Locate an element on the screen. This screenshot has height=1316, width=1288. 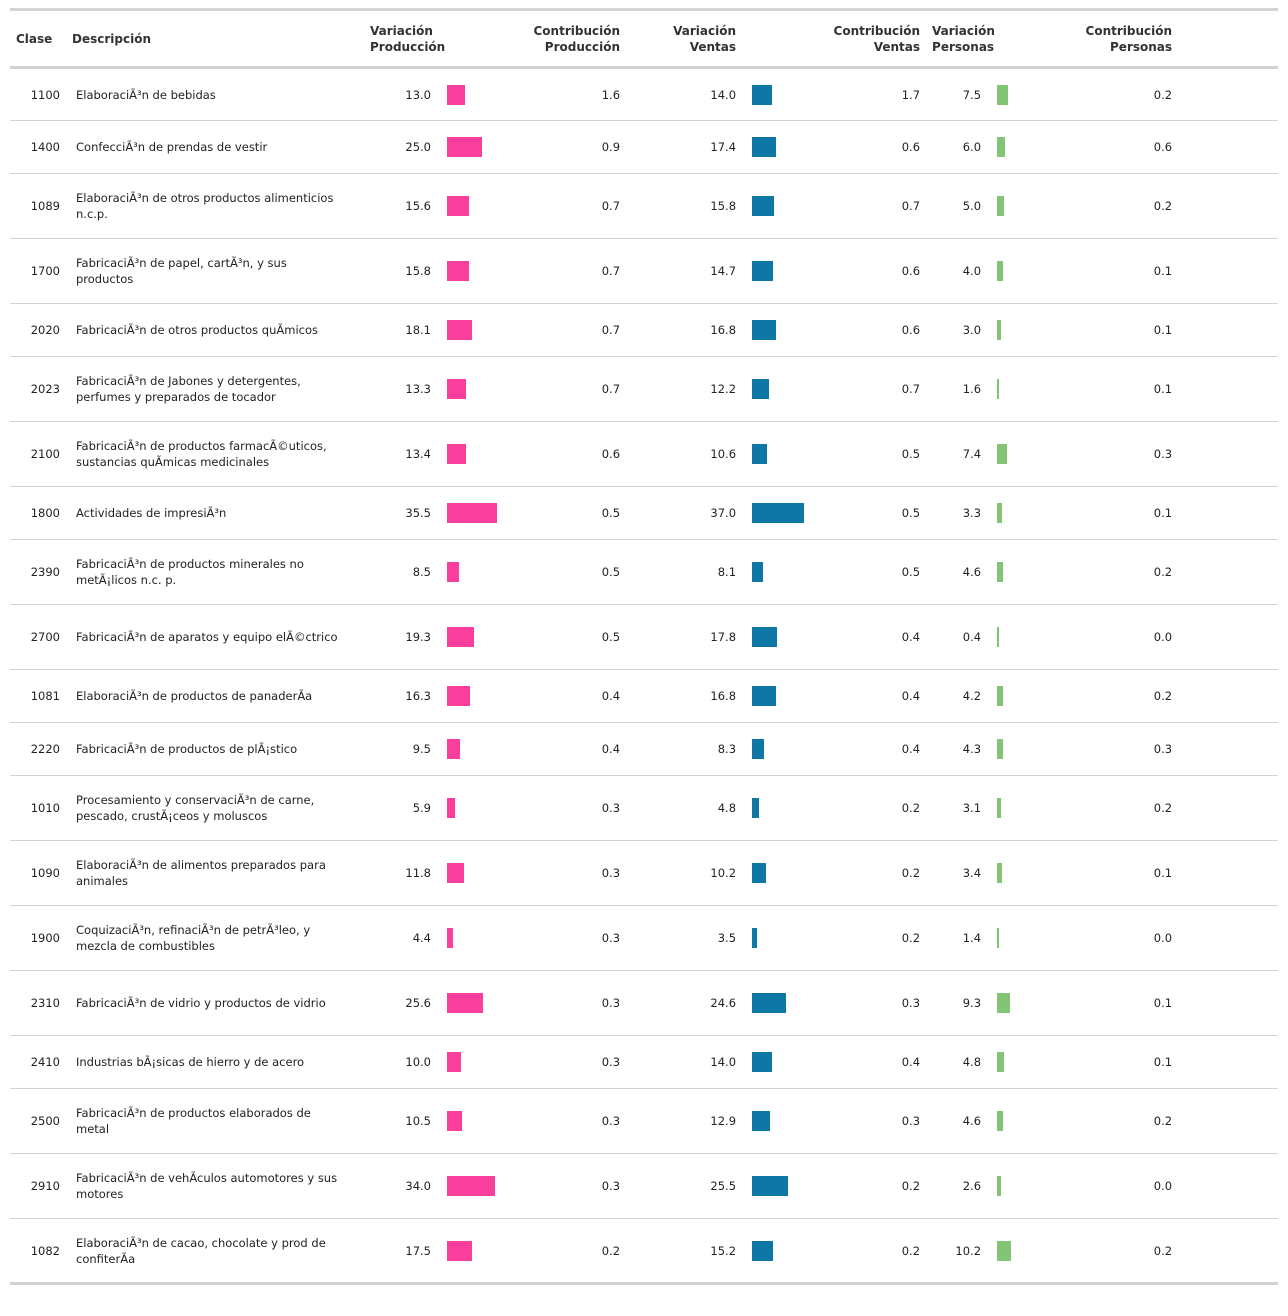
variacion-produccion-value: 10.5 is located at coordinates (418, 1121).